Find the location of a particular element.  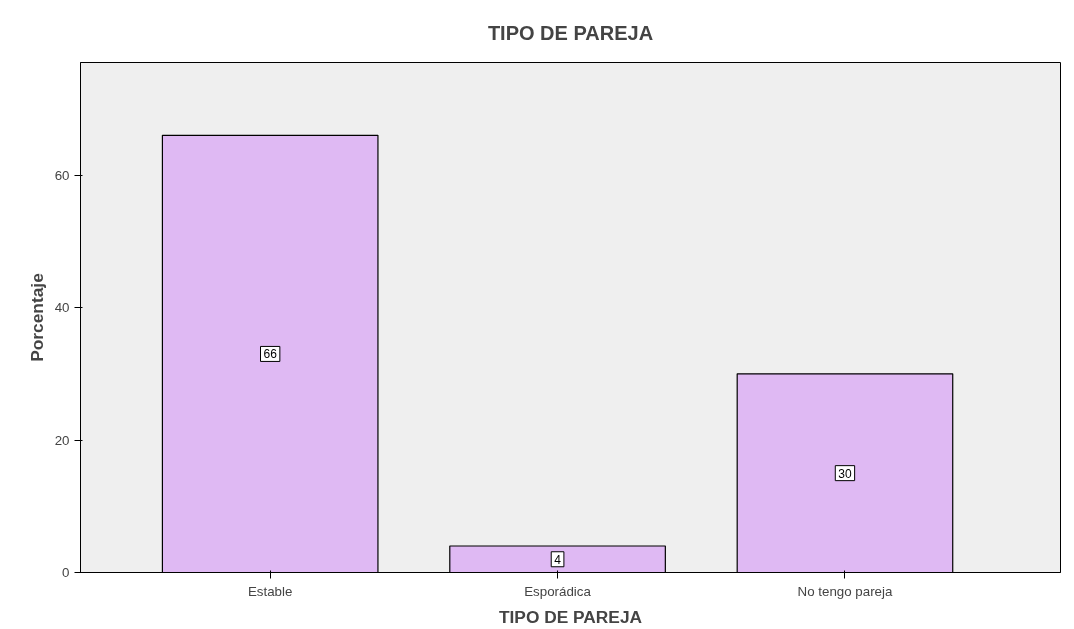

x-tick-label: Estable is located at coordinates (270, 591).